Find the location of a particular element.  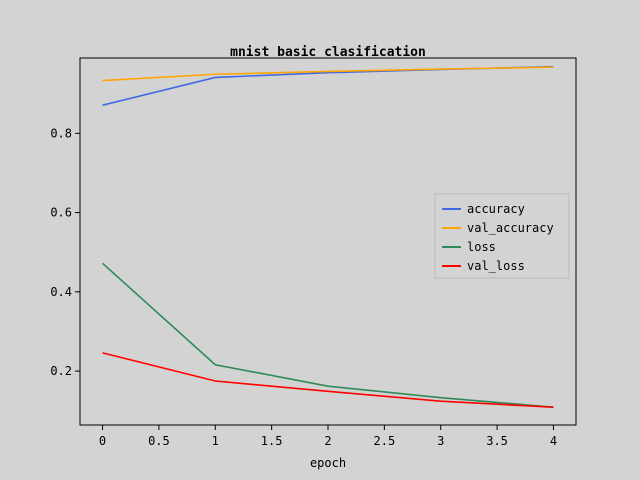

series-line-val-loss is located at coordinates (328, 380).